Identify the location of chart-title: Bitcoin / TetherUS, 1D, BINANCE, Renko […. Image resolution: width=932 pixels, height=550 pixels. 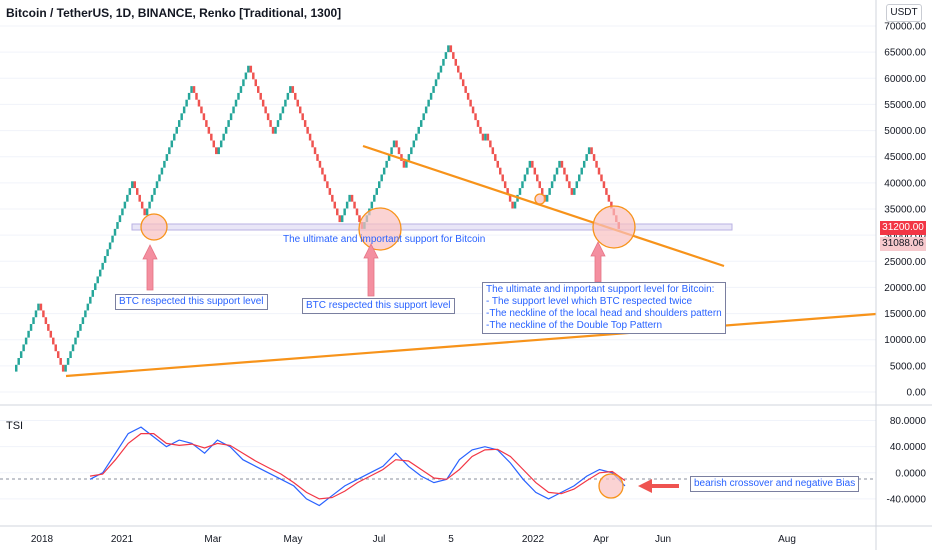
(174, 13).